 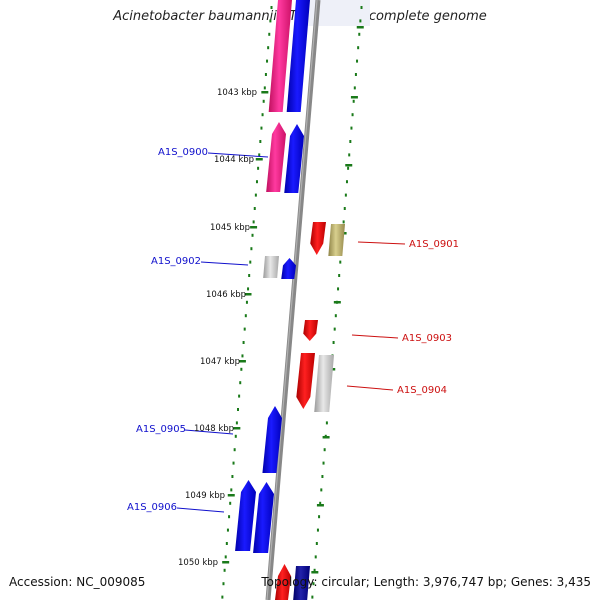 What do you see at coordinates (183, 152) in the screenshot?
I see `gene-label-A1S_0900: A1S_0900` at bounding box center [183, 152].